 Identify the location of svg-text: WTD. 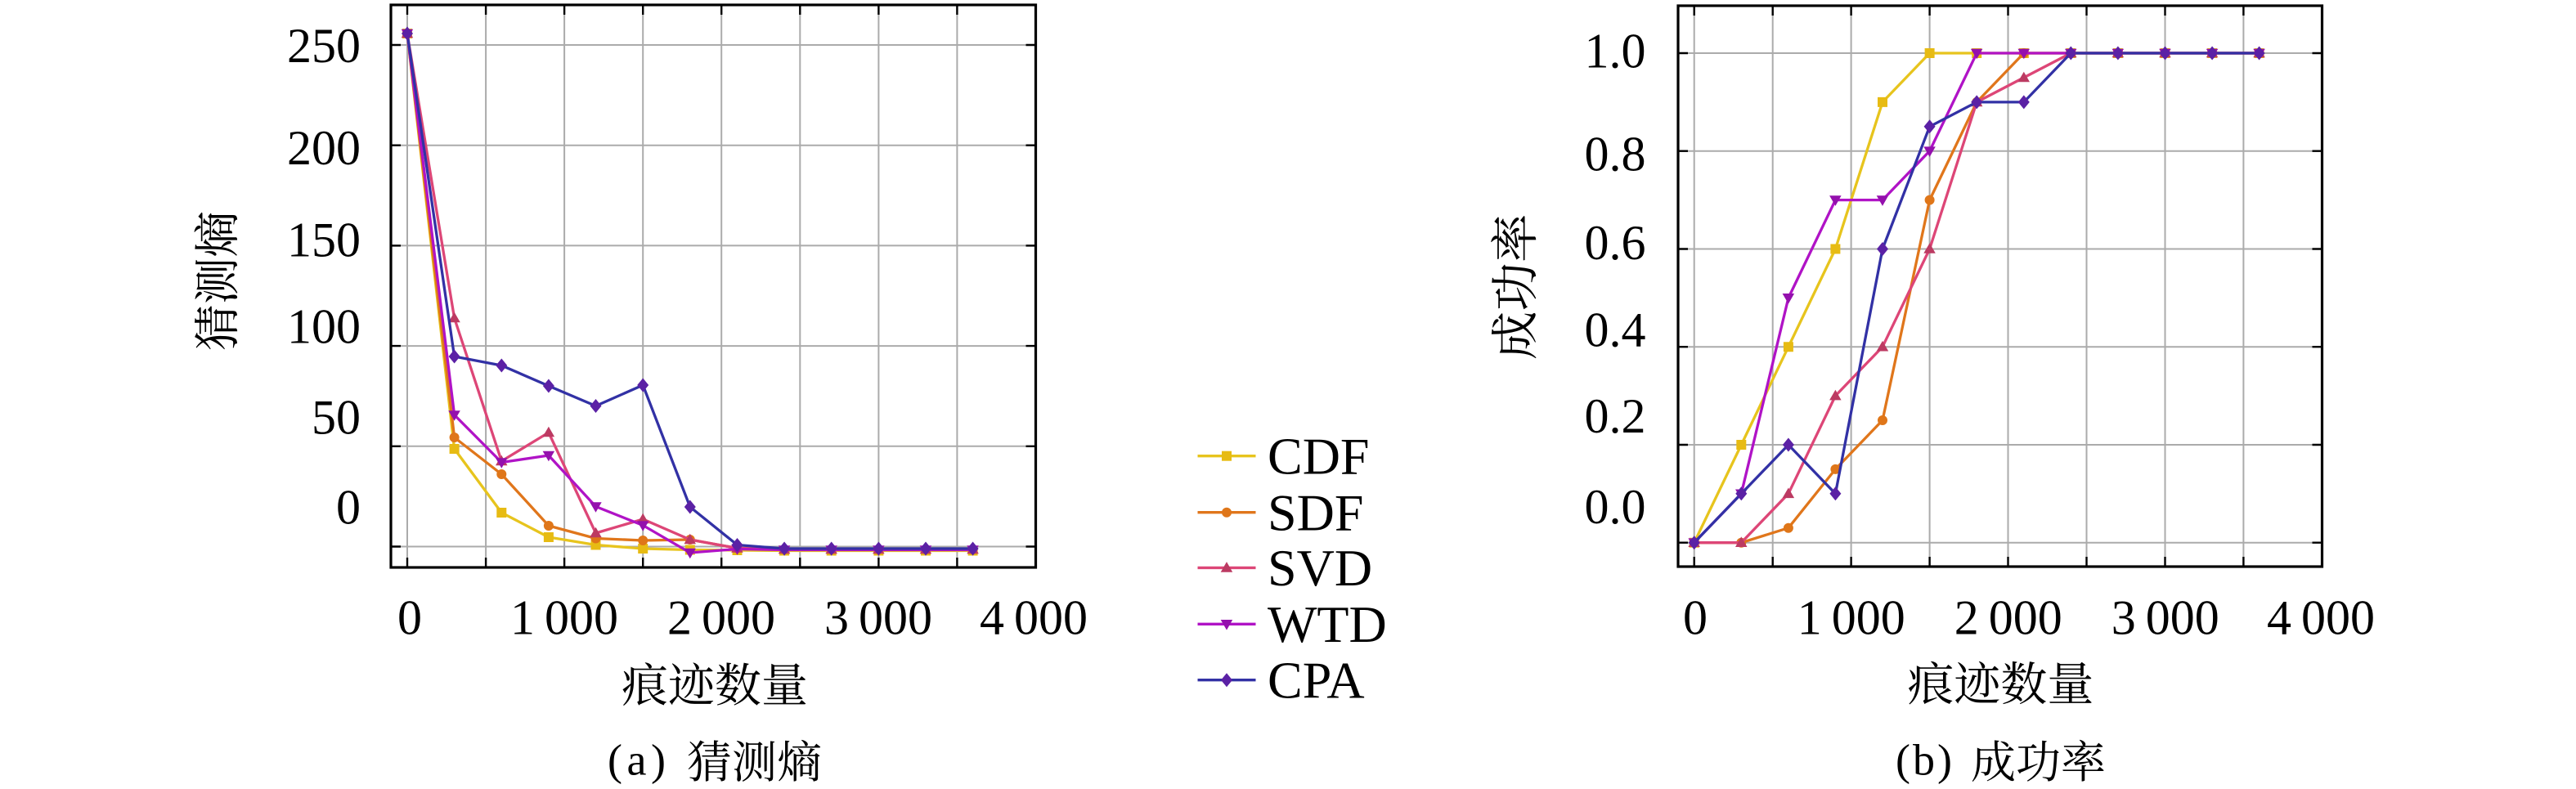
(1327, 624).